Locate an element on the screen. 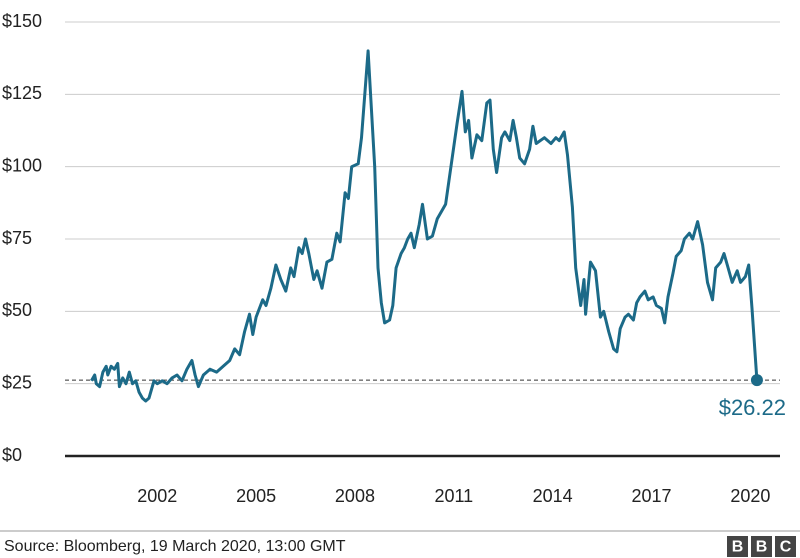  y-tick-label: $0 is located at coordinates (12, 455).